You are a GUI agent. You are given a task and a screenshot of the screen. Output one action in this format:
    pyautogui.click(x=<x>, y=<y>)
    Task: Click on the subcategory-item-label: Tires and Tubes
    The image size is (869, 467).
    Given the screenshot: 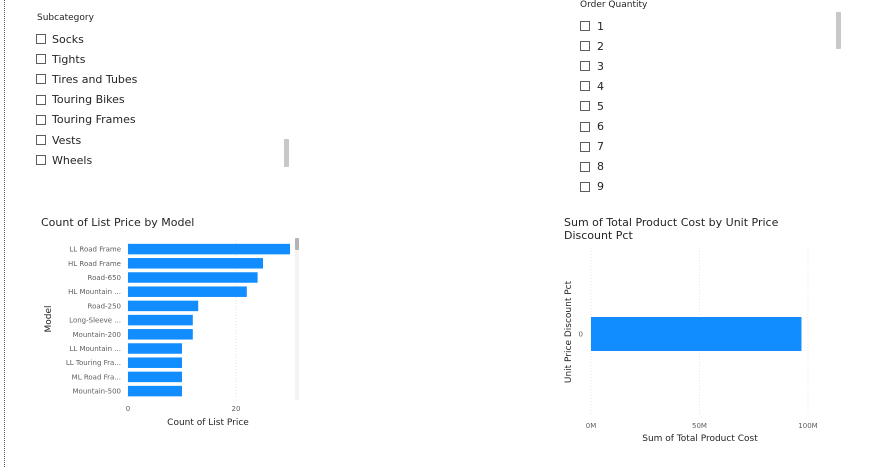 What is the action you would take?
    pyautogui.click(x=95, y=79)
    